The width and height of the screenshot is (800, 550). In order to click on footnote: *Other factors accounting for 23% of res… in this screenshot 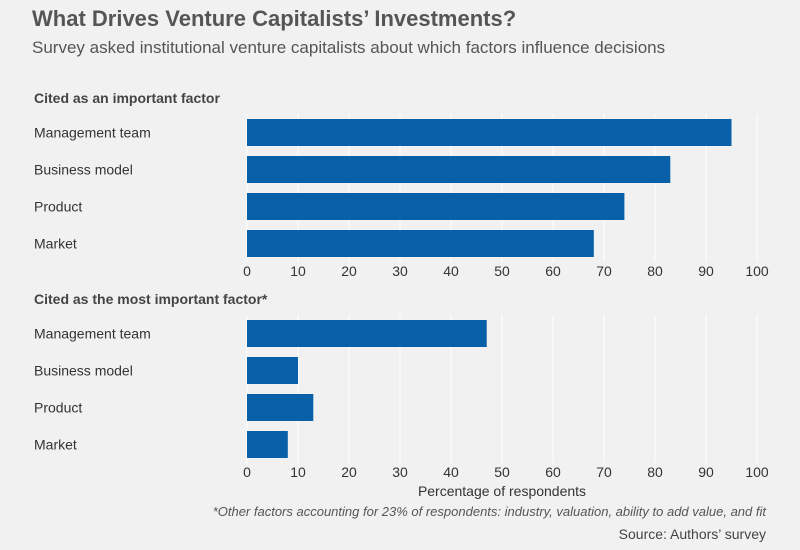, I will do `click(489, 511)`.